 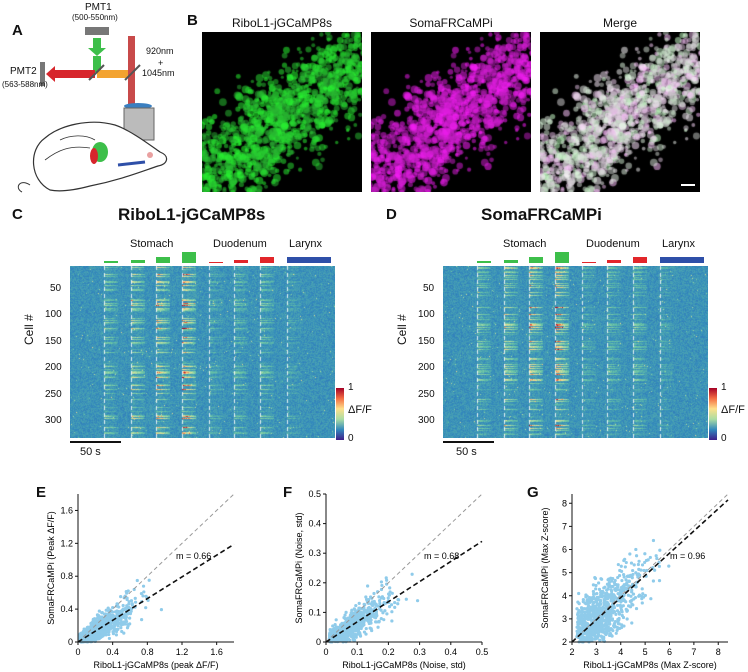 What do you see at coordinates (92, 110) in the screenshot?
I see `setup-schematic-icon` at bounding box center [92, 110].